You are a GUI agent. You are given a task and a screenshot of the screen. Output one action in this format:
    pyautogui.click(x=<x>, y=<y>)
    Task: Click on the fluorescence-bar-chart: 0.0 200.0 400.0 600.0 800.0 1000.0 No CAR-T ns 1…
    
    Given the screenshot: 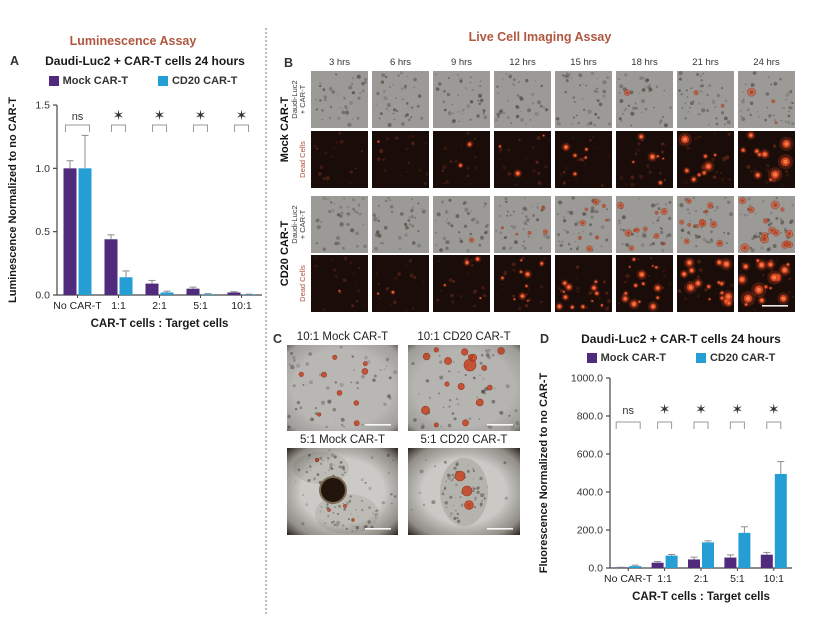 What is the action you would take?
    pyautogui.click(x=665, y=487)
    